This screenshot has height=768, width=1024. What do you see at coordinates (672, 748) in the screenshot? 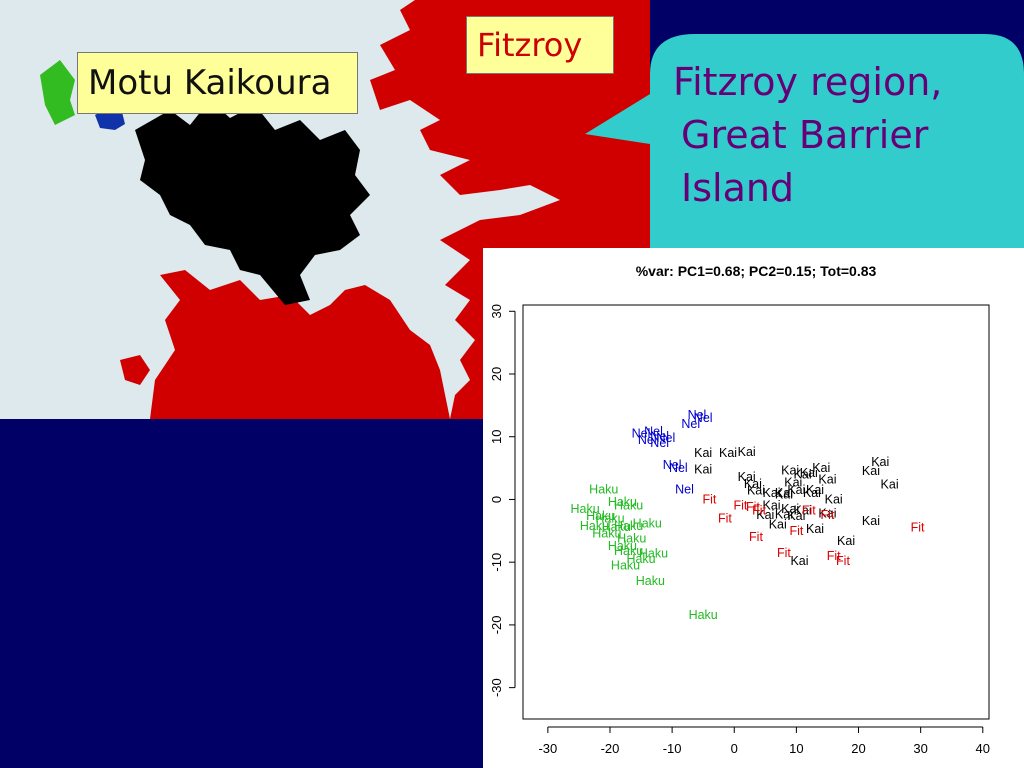
I see `x-tick-label: -10` at bounding box center [672, 748].